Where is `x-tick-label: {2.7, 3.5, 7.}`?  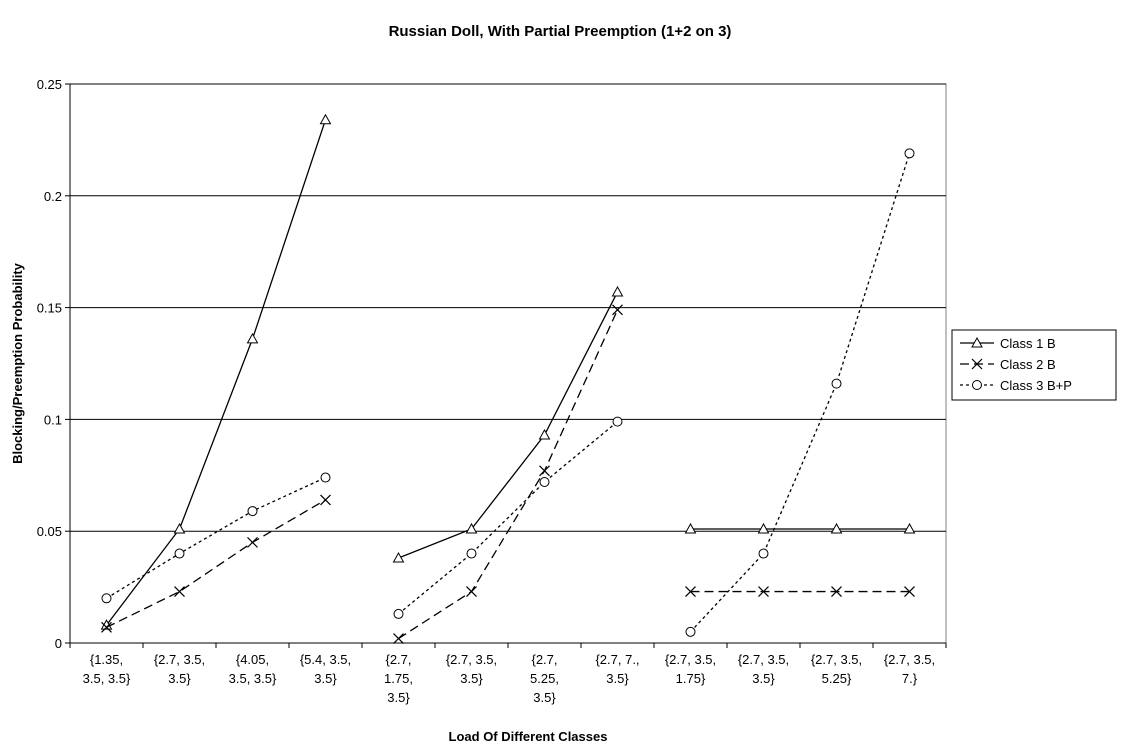
x-tick-label: {2.7, 3.5, 7.} is located at coordinates (909, 669).